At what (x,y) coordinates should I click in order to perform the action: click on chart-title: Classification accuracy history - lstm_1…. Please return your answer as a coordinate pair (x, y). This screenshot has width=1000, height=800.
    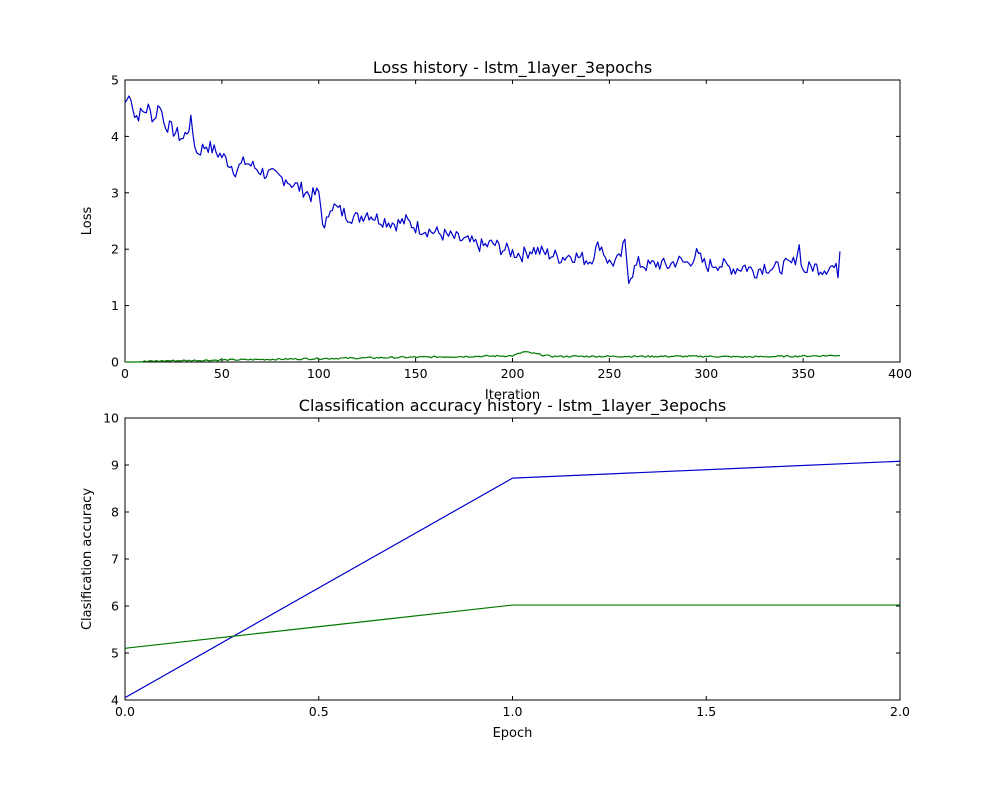
    Looking at the image, I should click on (512, 406).